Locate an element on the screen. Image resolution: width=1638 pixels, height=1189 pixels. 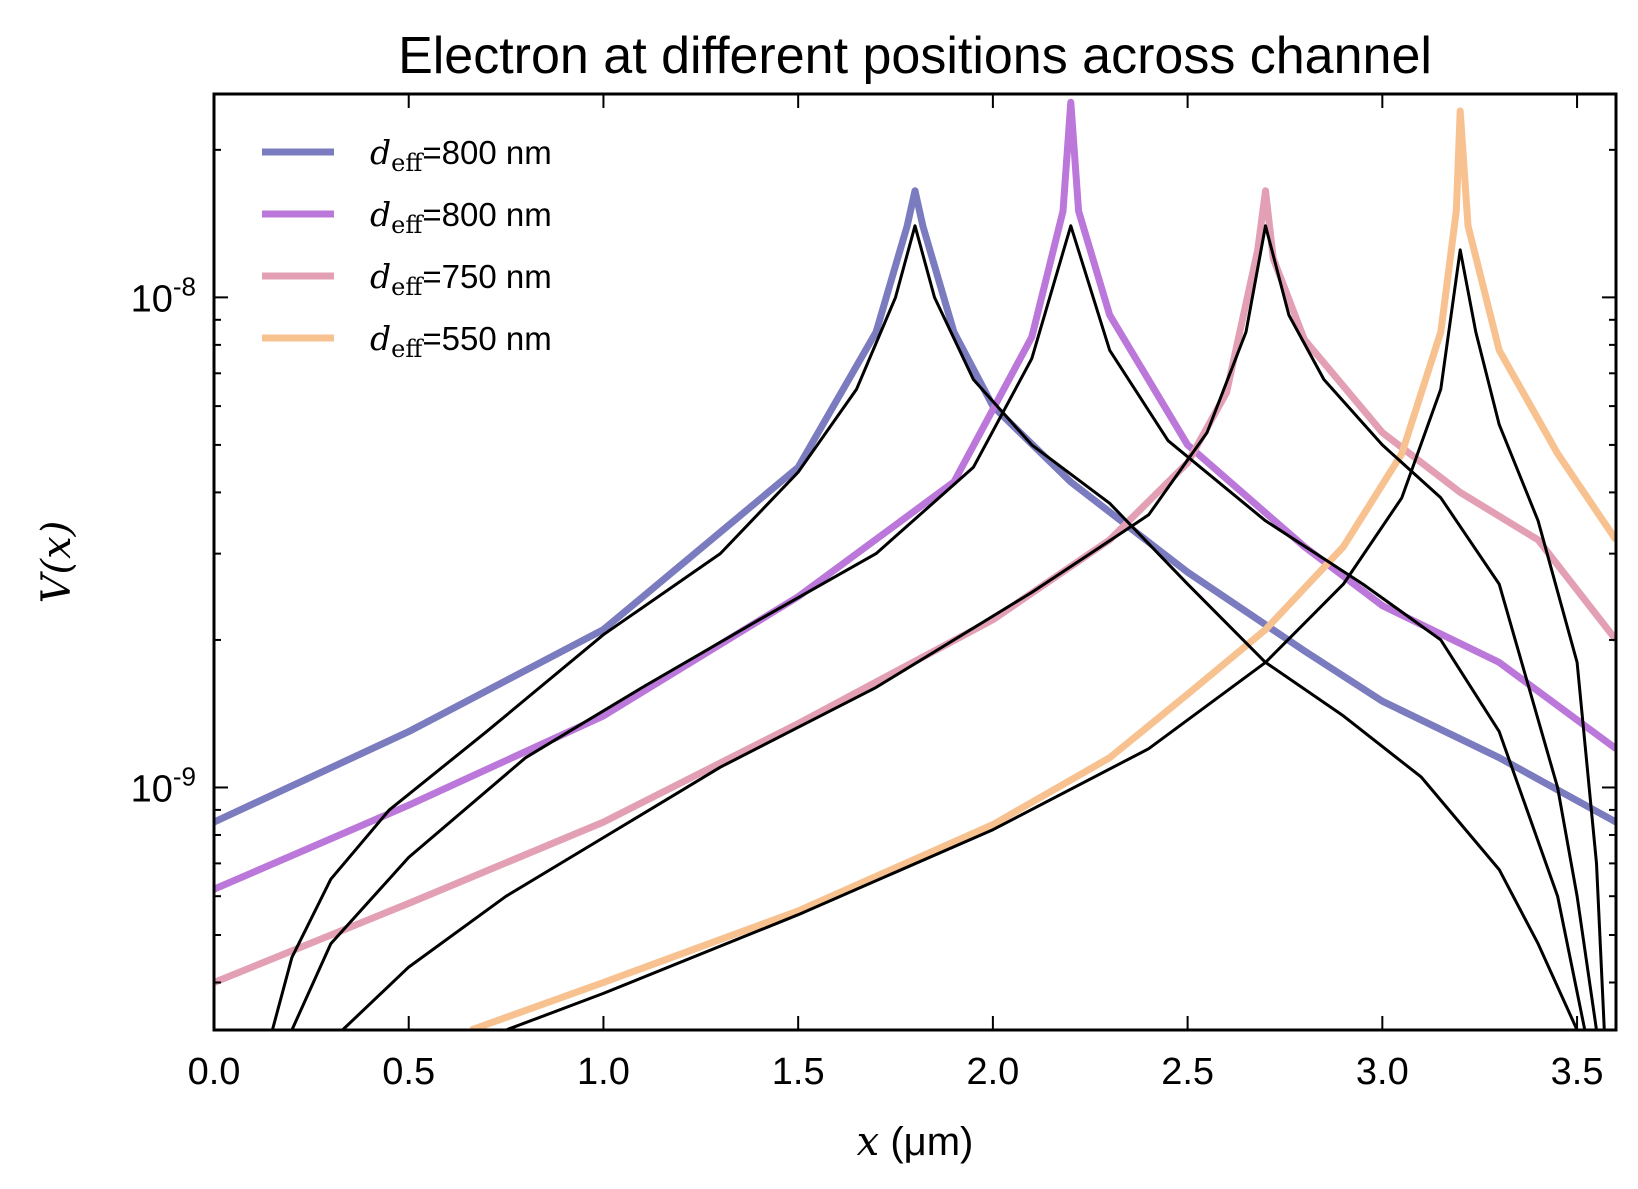
x-axis-label: x (μm) is located at coordinates (915, 1142).